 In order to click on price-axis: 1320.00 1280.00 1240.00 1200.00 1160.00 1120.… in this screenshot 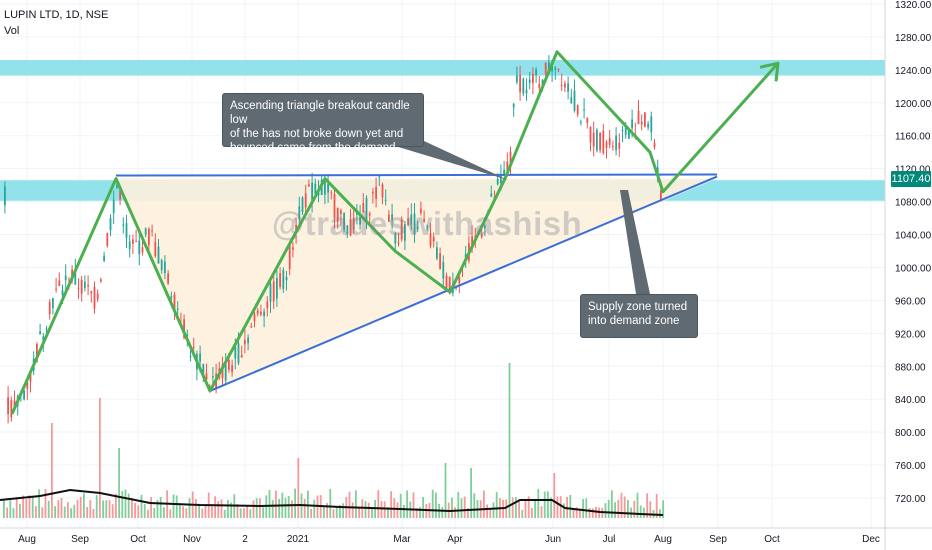, I will do `click(908, 275)`.